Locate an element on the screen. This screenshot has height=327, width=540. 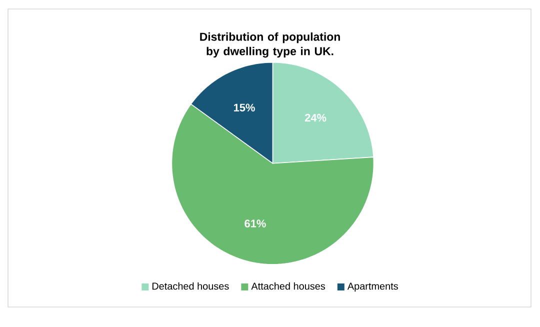
chart-title: Distribution of population by dwelling type in UK. is located at coordinates (270, 45).